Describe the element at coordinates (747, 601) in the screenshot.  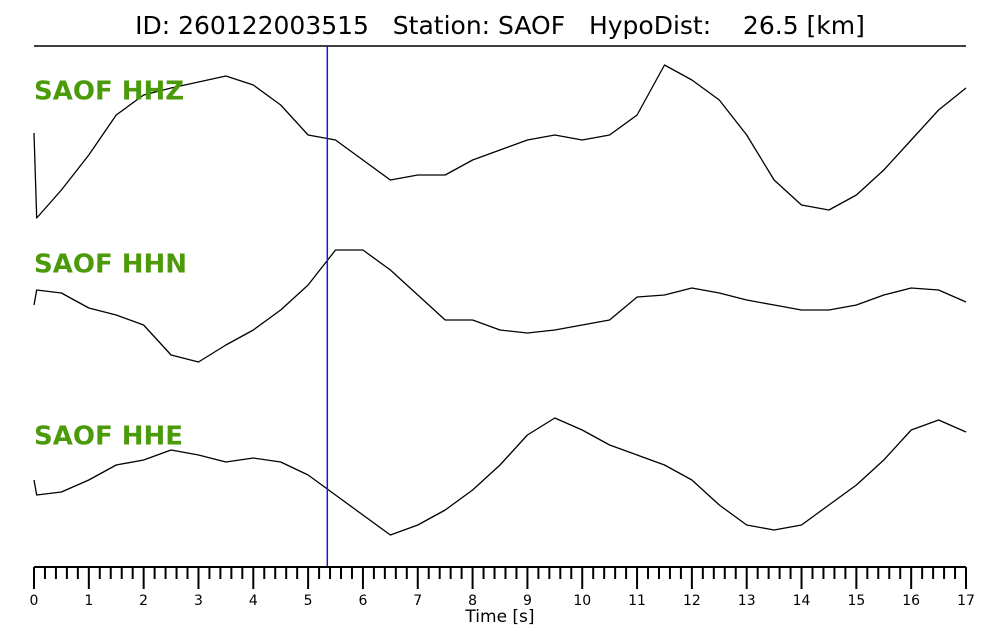
I see `x-tick-label: 13` at that location.